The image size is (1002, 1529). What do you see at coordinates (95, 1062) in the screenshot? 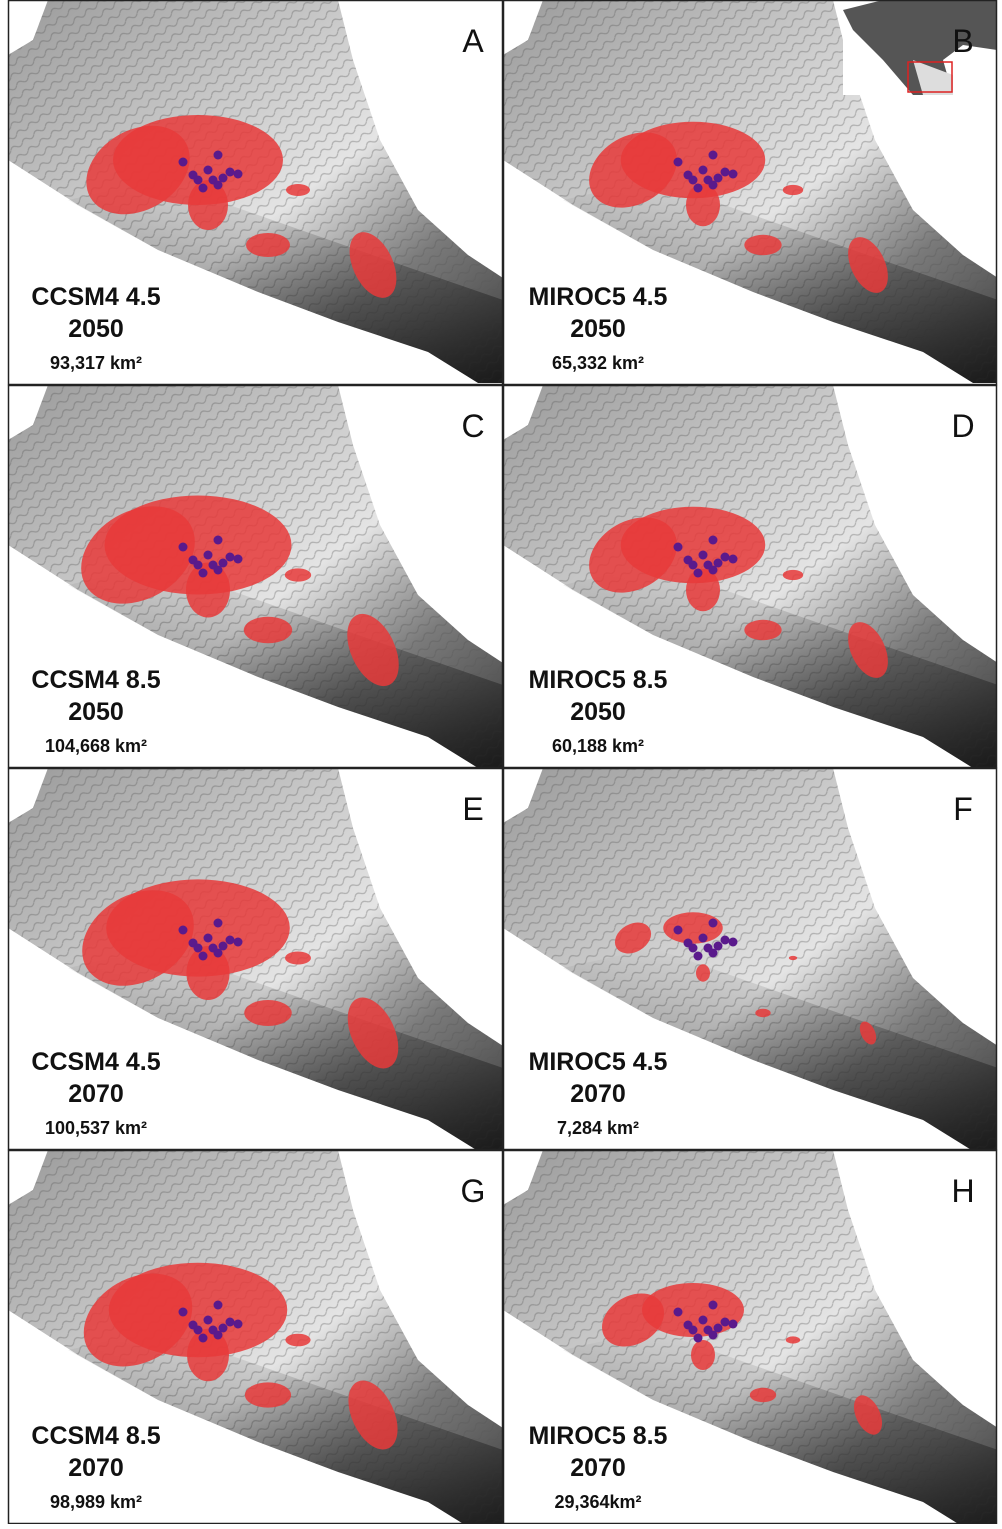
I see `model-label: CCSM4 4.5` at bounding box center [95, 1062].